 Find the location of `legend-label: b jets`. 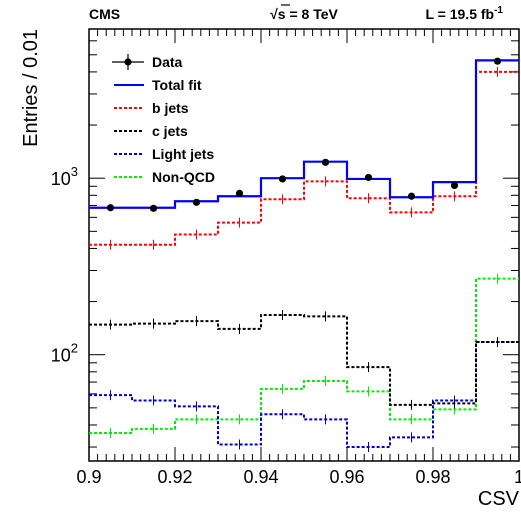

legend-label: b jets is located at coordinates (170, 108).